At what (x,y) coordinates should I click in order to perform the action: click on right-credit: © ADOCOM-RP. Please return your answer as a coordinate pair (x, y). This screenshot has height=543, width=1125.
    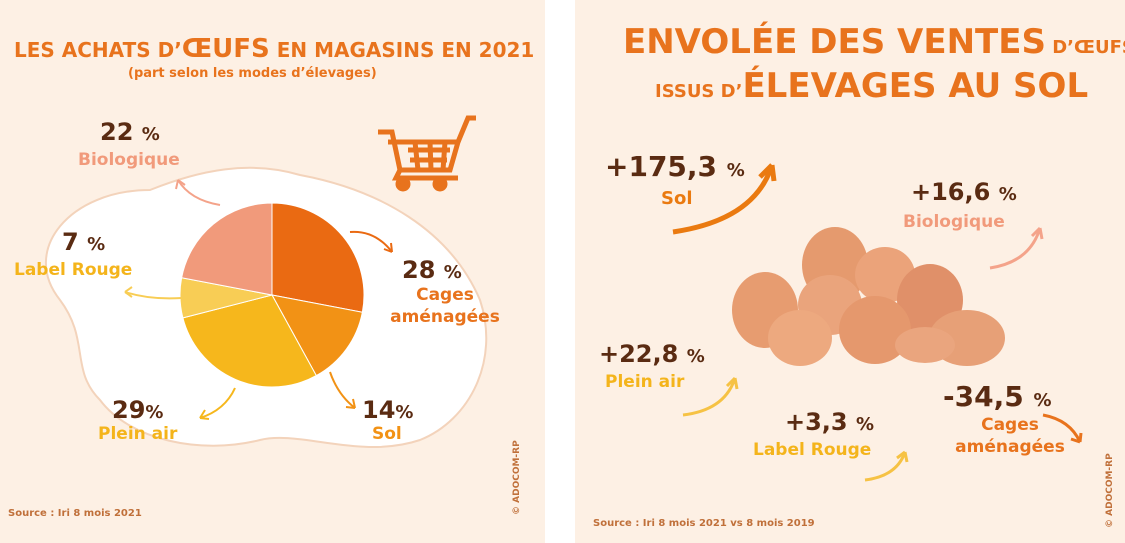
    Looking at the image, I should click on (1110, 490).